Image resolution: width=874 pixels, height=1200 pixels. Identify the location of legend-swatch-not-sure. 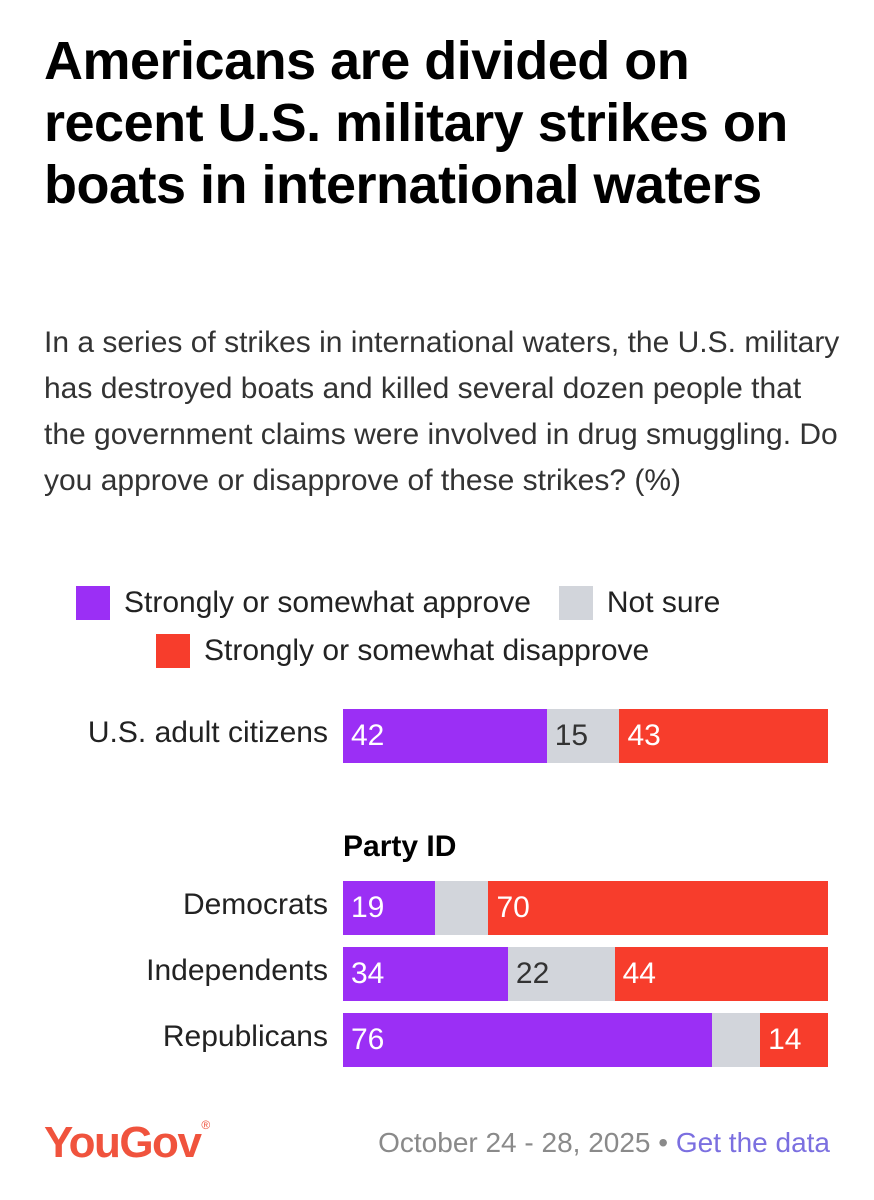
(575, 603).